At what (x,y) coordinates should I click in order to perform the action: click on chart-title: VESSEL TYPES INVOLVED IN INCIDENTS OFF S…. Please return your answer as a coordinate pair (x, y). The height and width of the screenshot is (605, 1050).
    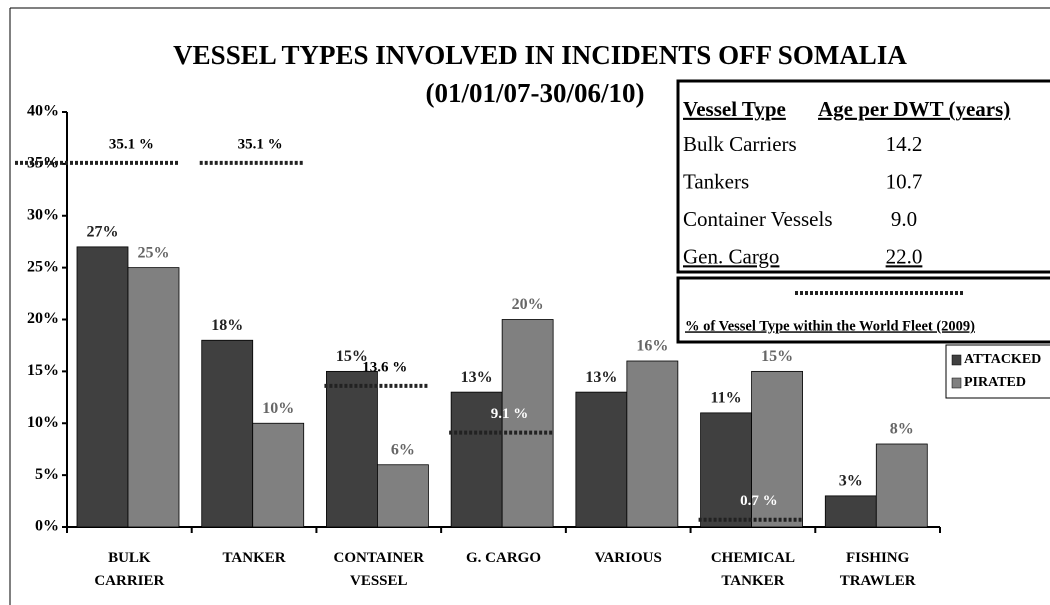
    Looking at the image, I should click on (540, 55).